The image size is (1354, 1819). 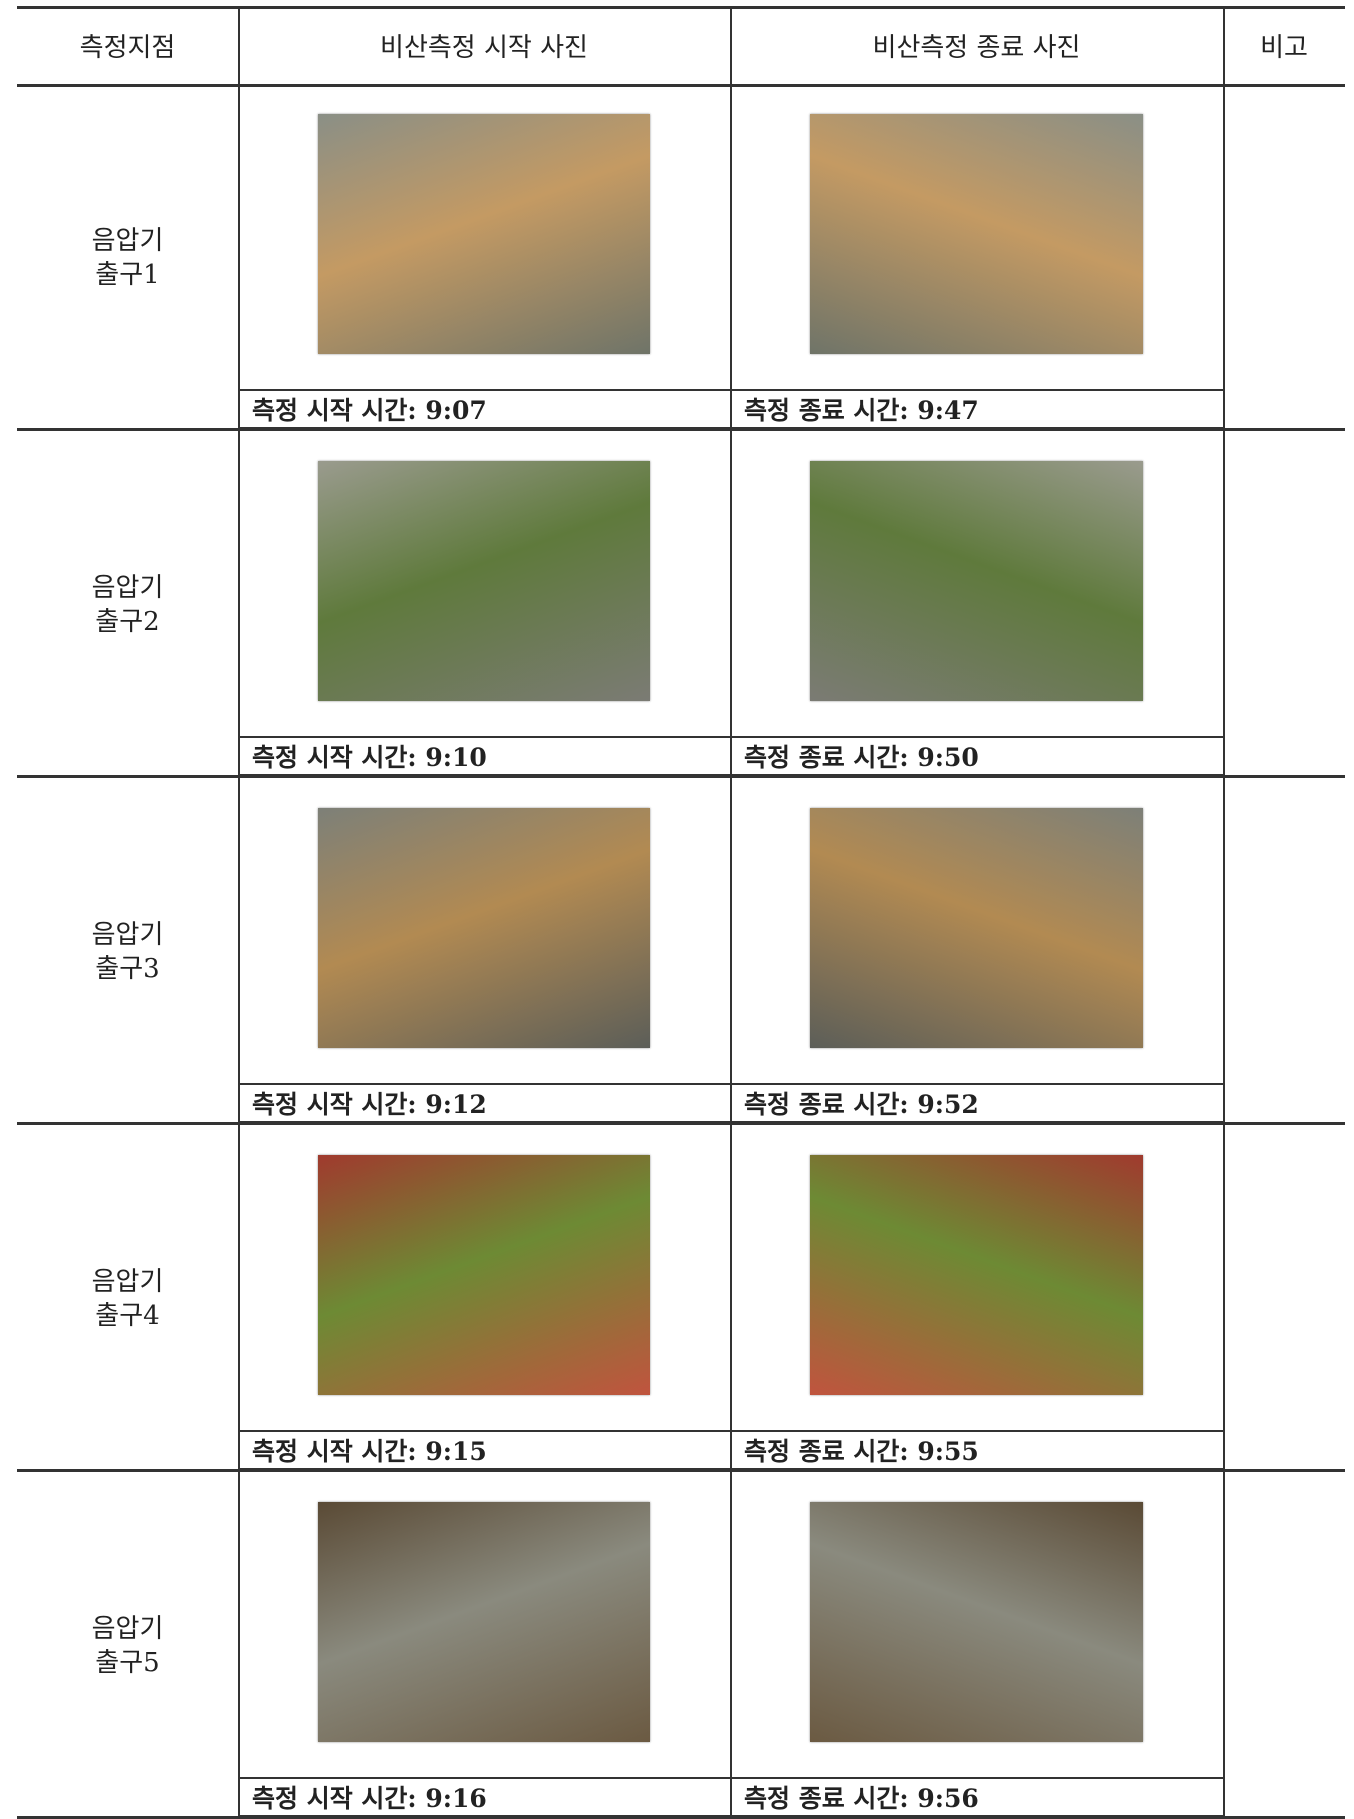 What do you see at coordinates (127, 1298) in the screenshot?
I see `location-cell: 음압기 출구4` at bounding box center [127, 1298].